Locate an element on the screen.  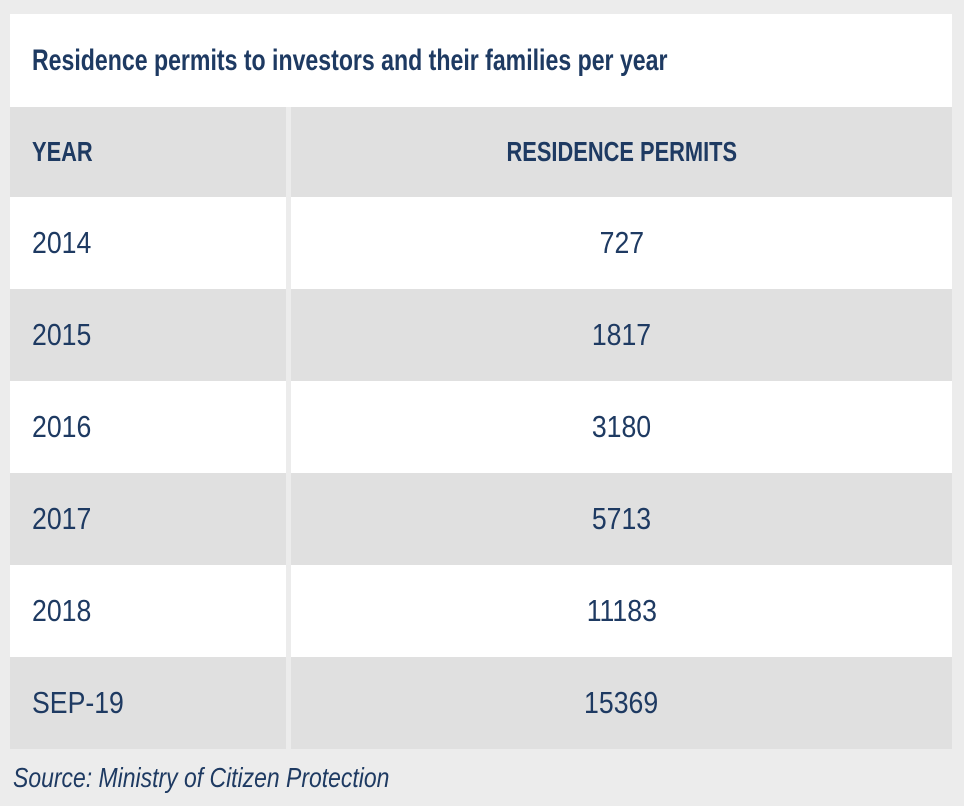
table-row: 2018 11183 is located at coordinates (481, 611).